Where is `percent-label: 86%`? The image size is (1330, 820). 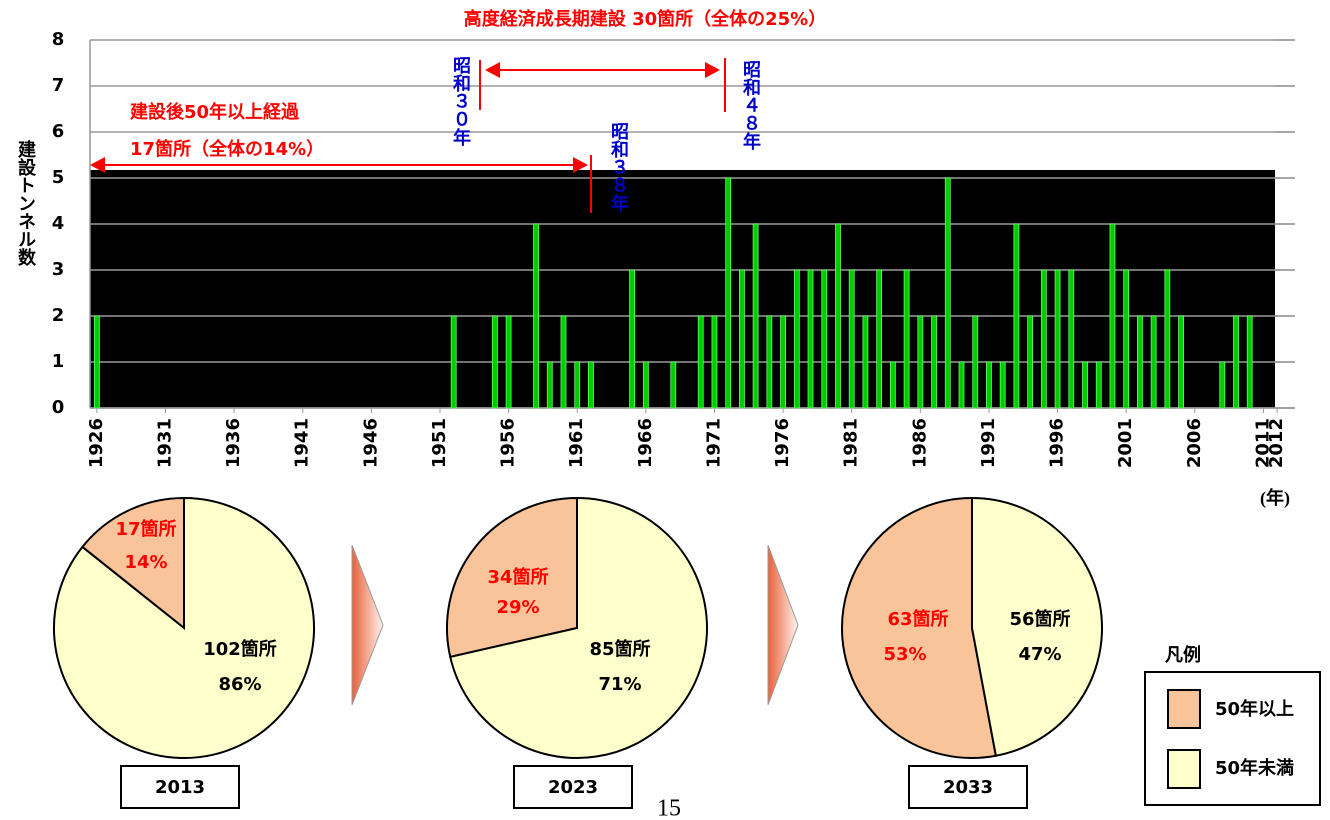
percent-label: 86% is located at coordinates (239, 684).